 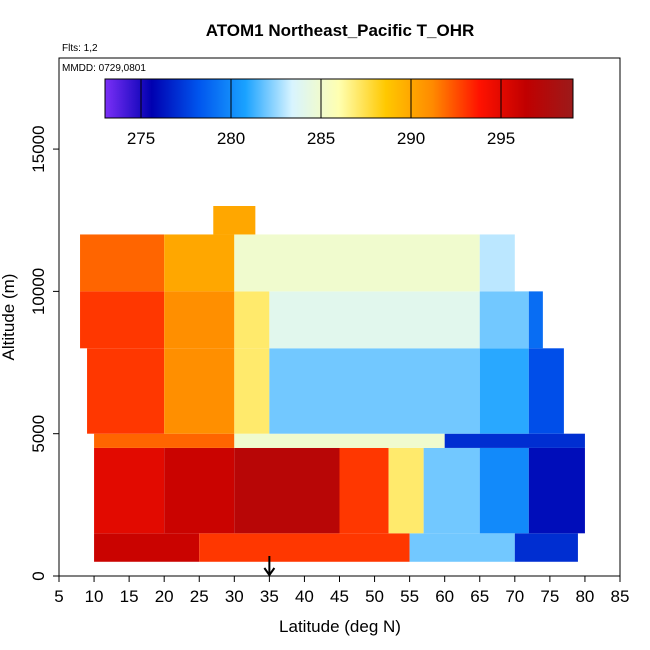 I want to click on y-tick-label: 10000, so click(x=38, y=291).